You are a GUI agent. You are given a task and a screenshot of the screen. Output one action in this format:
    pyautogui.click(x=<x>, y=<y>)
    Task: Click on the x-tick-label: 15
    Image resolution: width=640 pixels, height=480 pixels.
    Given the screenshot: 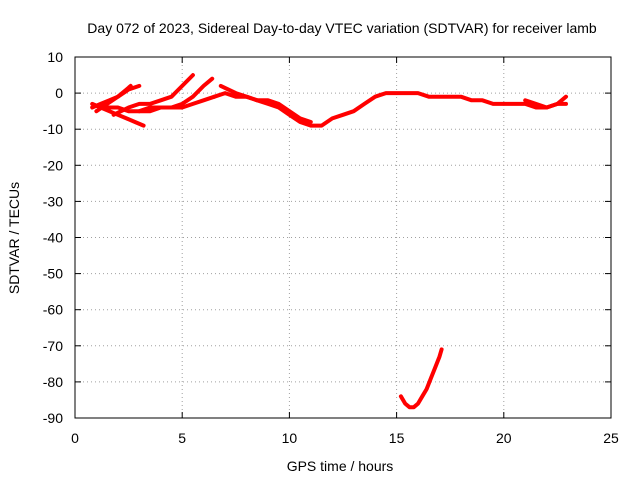 What is the action you would take?
    pyautogui.click(x=397, y=438)
    